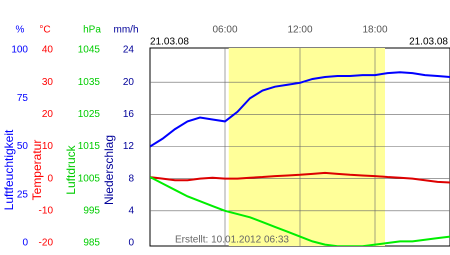  Describe the element at coordinates (44, 30) in the screenshot. I see `axis-unit: °C` at that location.